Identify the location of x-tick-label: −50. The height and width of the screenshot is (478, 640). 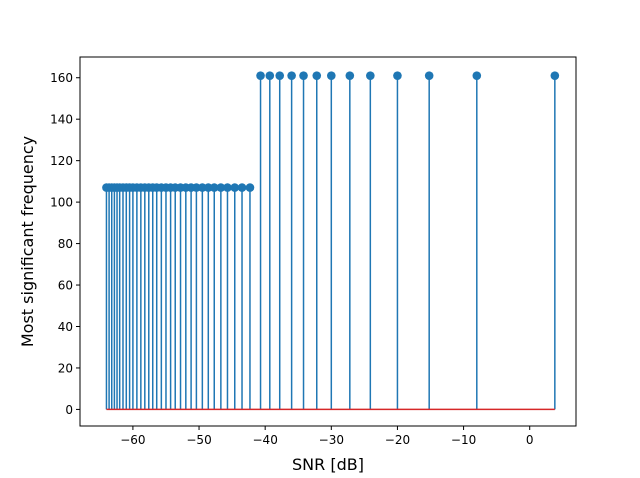
(198, 440).